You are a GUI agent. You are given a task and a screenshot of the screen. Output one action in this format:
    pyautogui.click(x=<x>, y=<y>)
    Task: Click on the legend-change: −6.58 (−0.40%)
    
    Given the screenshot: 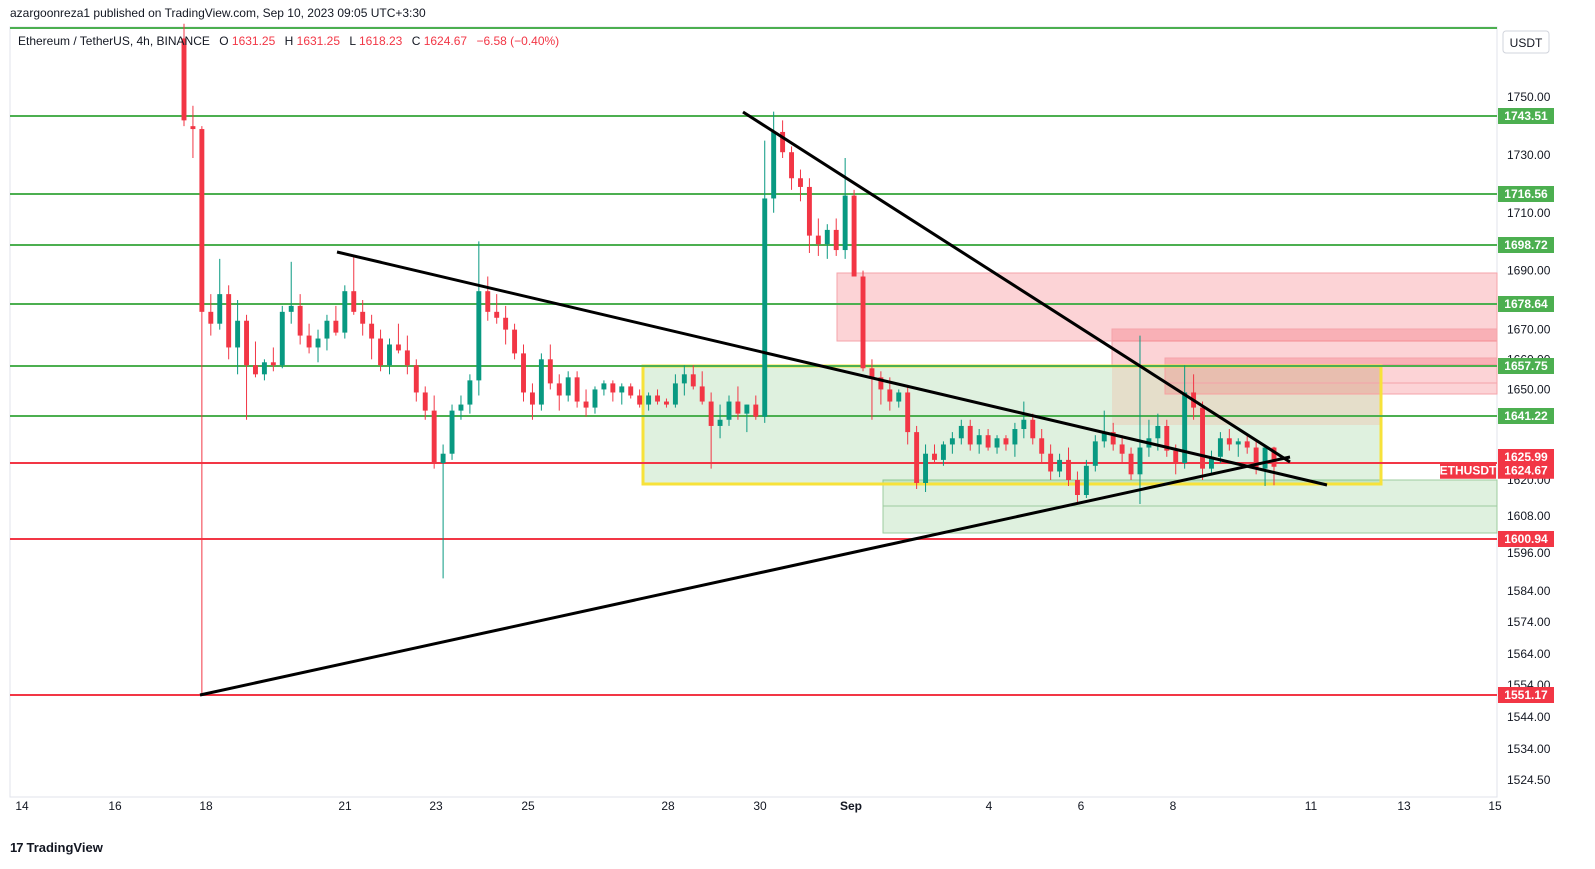 What is the action you would take?
    pyautogui.click(x=517, y=41)
    